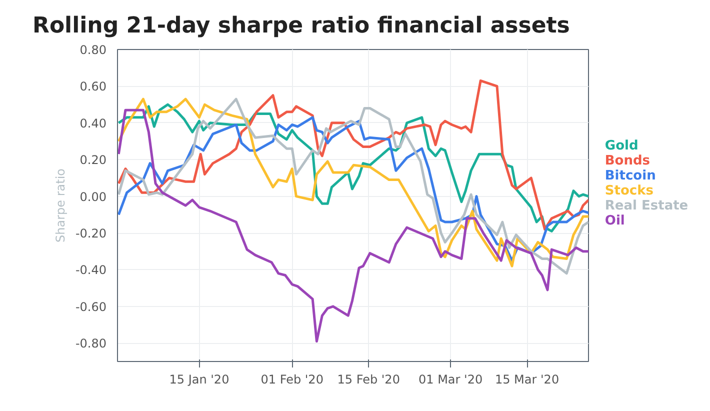 The height and width of the screenshot is (411, 710). What do you see at coordinates (91, 343) in the screenshot?
I see `y-tick-label: -0.80` at bounding box center [91, 343].